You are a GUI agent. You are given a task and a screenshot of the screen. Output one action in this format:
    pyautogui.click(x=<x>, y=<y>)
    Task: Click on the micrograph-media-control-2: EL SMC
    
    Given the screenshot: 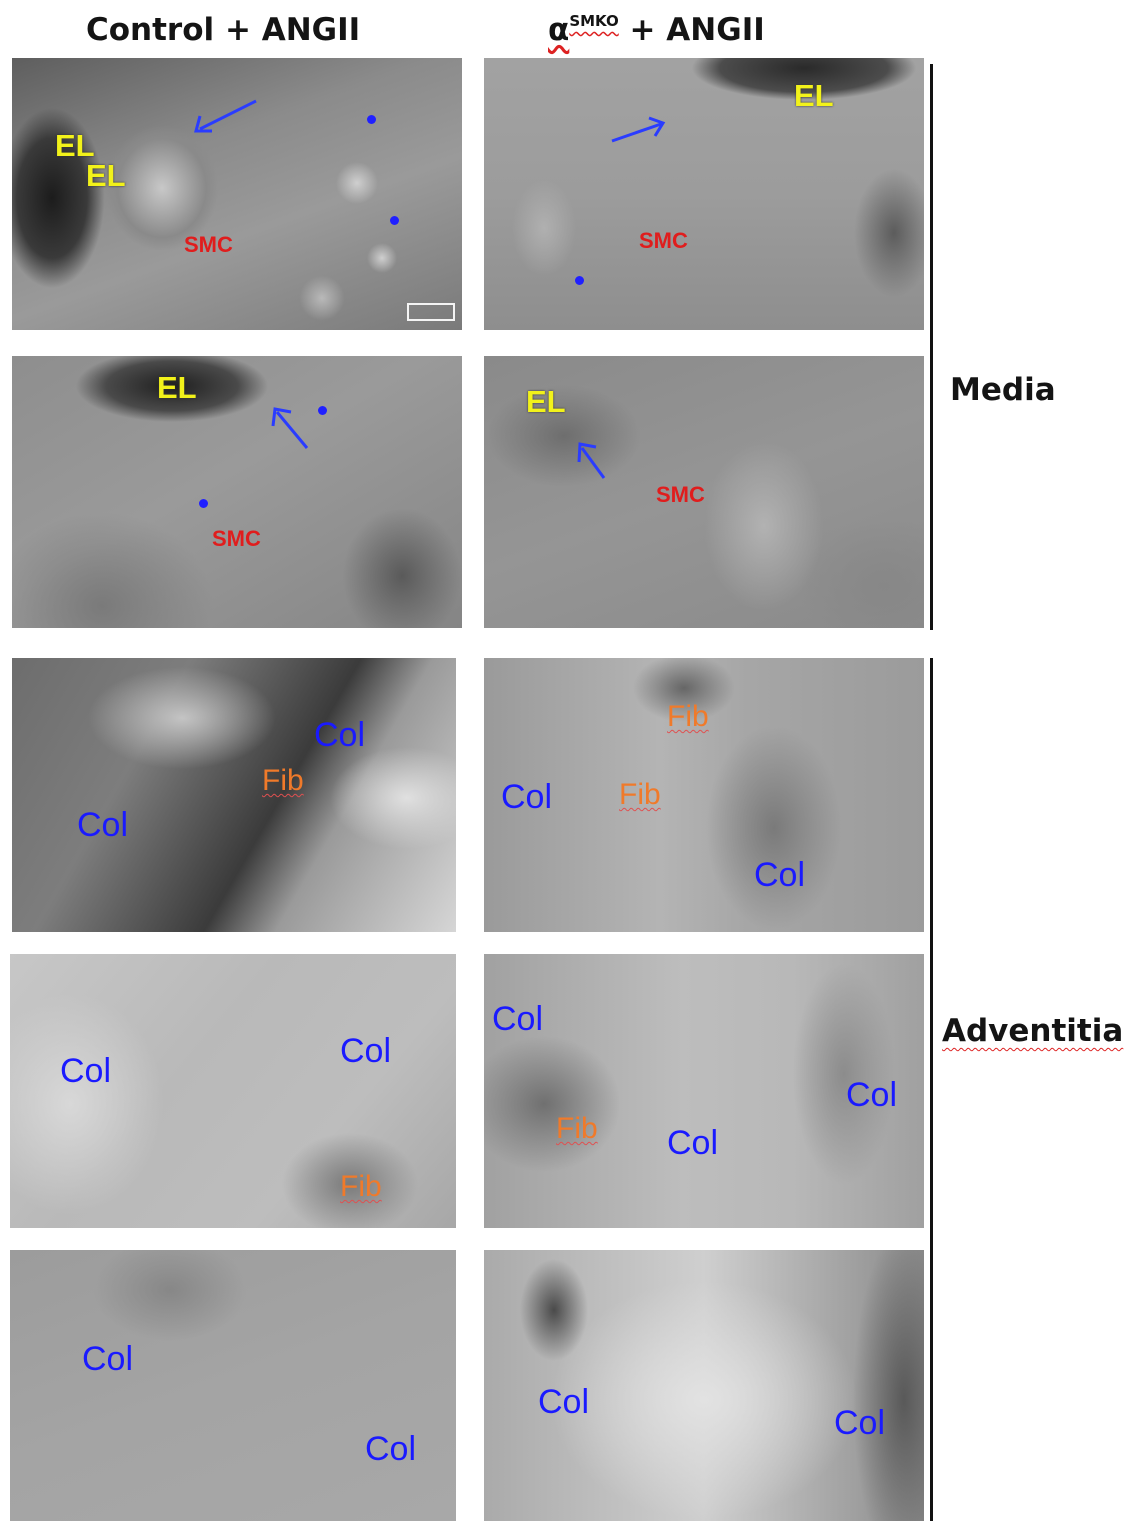 What is the action you would take?
    pyautogui.click(x=237, y=492)
    